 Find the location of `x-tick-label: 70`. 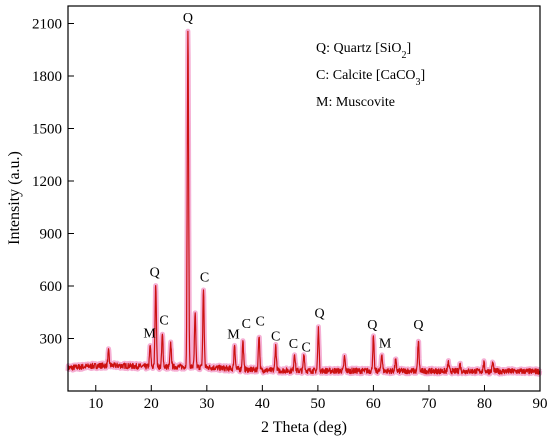

x-tick-label: 70 is located at coordinates (428, 404).